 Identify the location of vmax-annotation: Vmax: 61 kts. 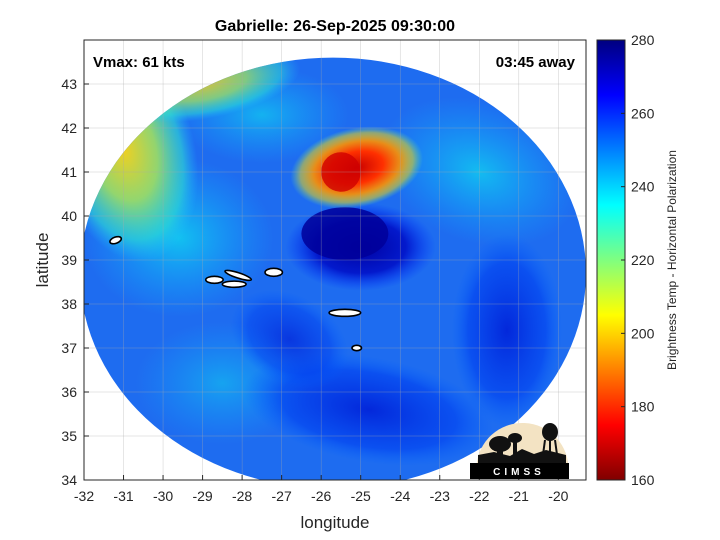
(139, 62).